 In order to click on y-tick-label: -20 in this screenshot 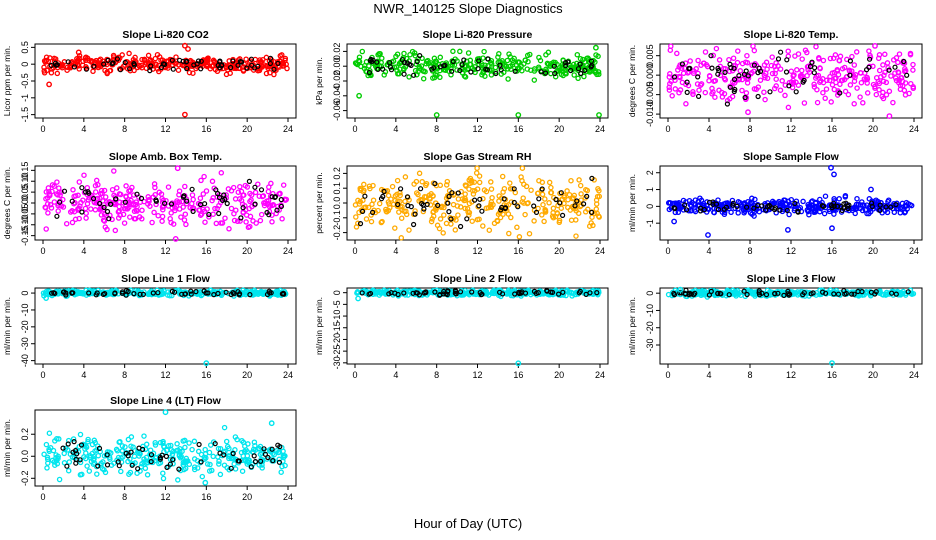, I will do `click(337, 339)`.